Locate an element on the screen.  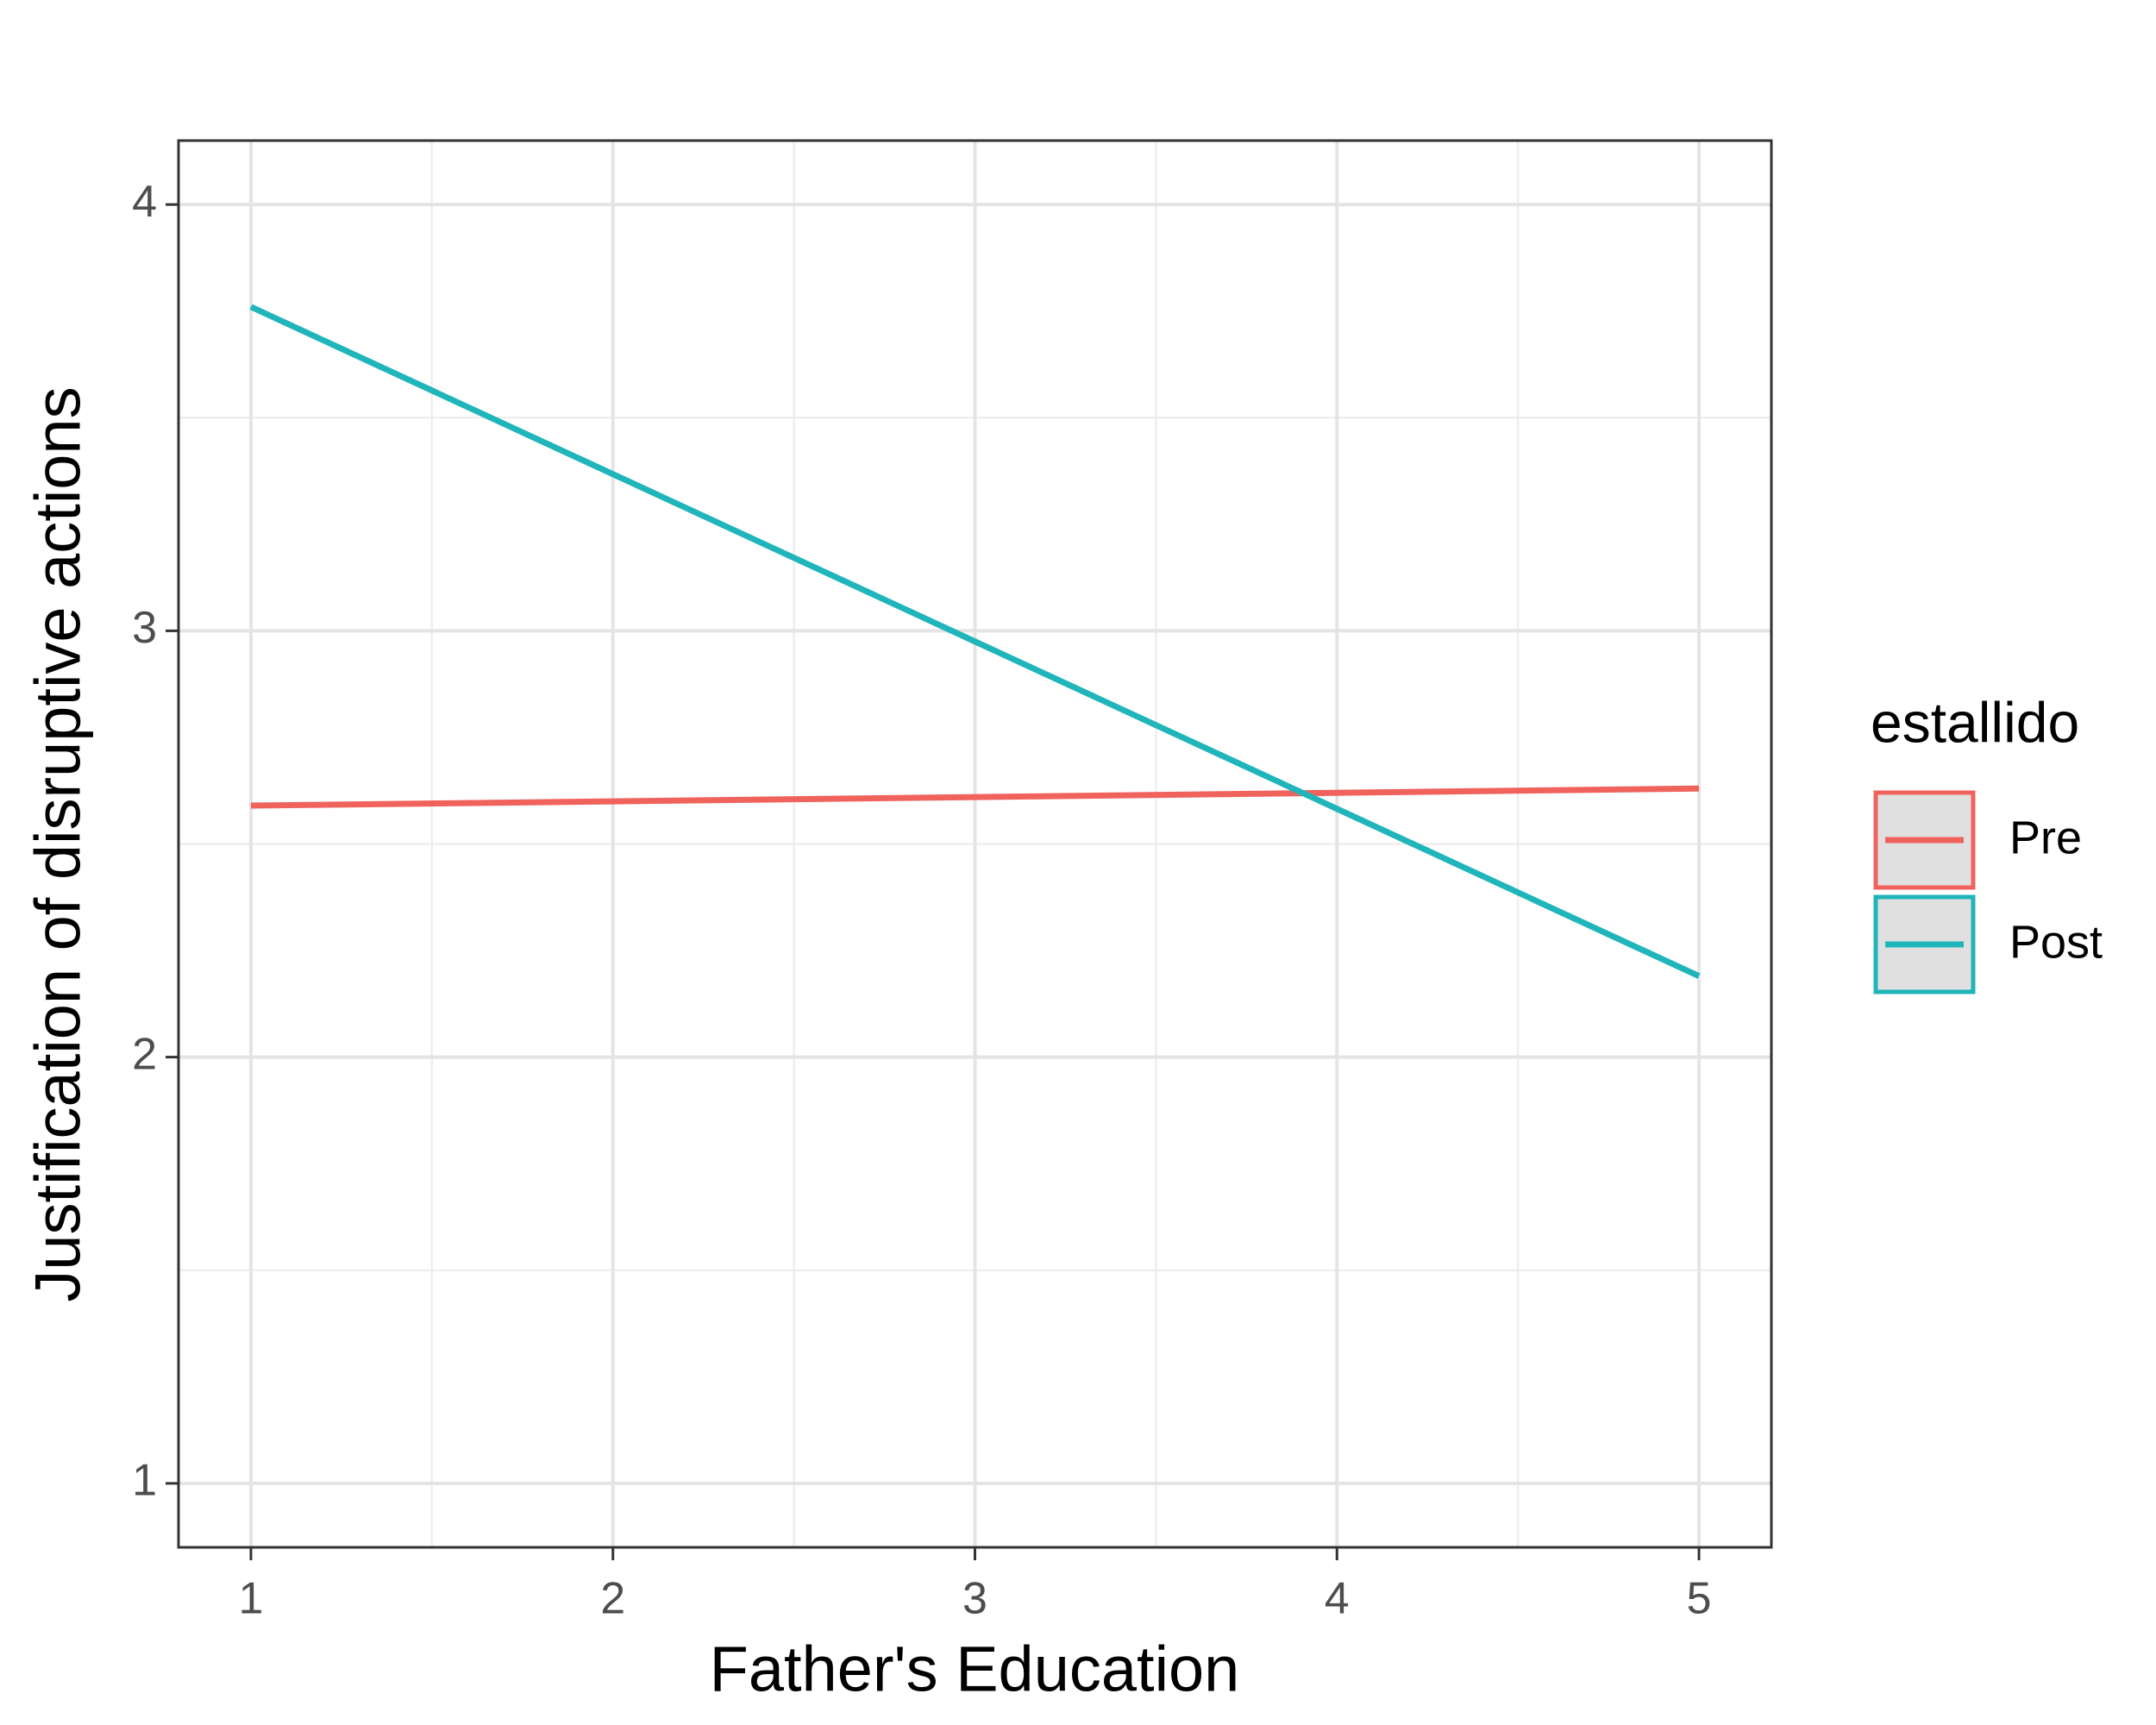
y-tick-label: 3 is located at coordinates (144, 628).